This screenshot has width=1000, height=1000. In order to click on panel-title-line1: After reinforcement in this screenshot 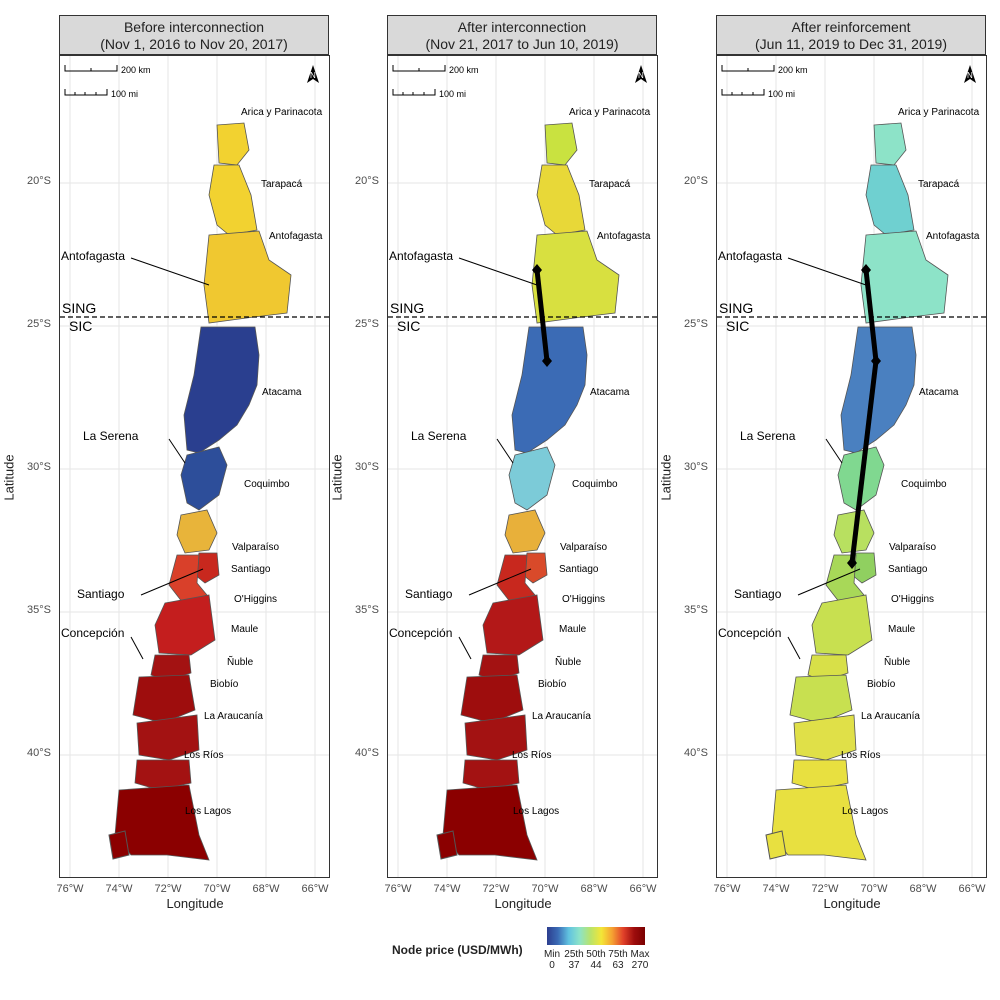, I will do `click(851, 27)`.